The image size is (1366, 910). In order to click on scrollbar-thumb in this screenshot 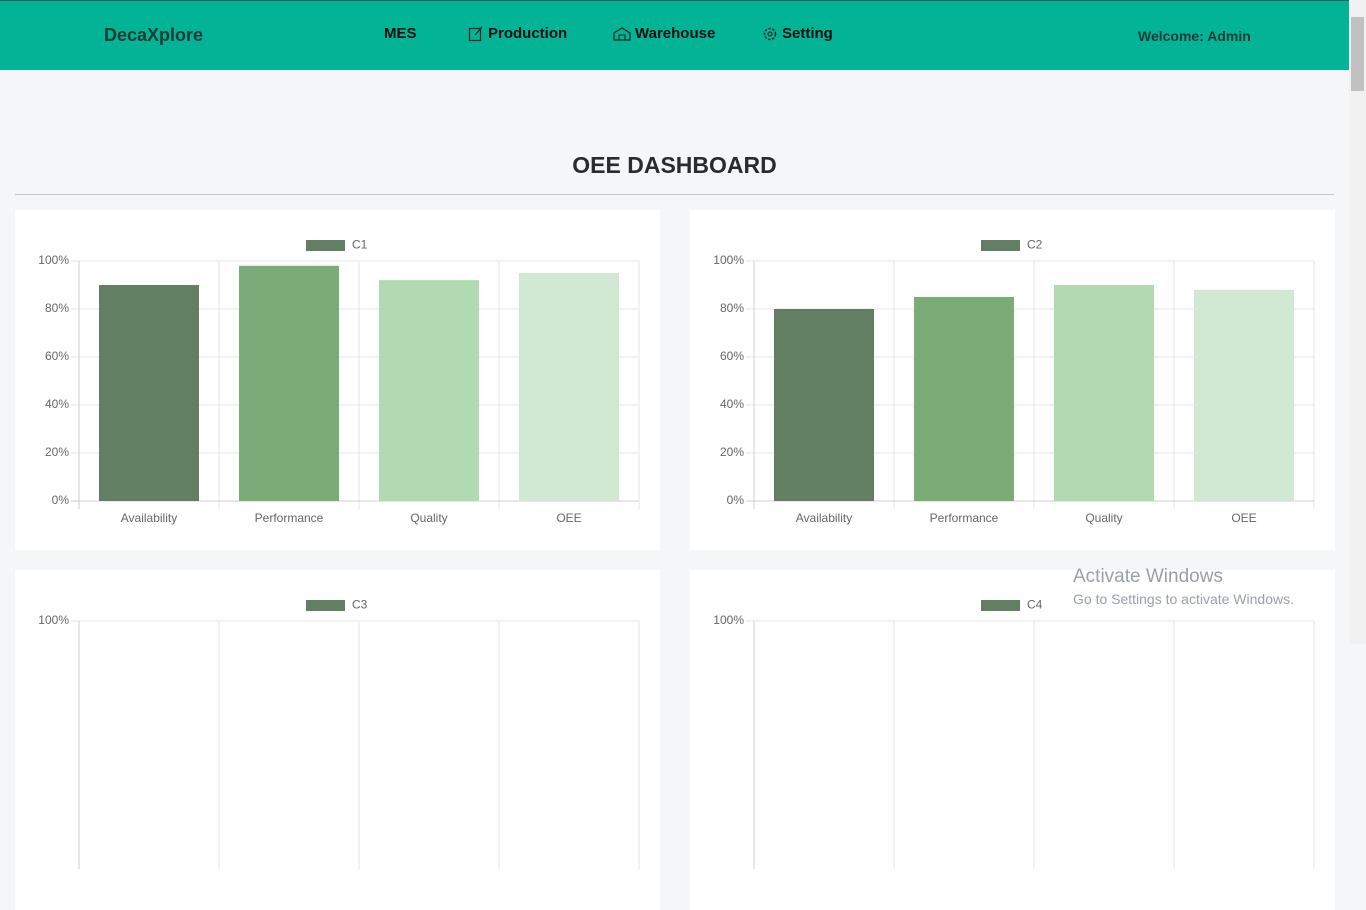, I will do `click(1357, 54)`.